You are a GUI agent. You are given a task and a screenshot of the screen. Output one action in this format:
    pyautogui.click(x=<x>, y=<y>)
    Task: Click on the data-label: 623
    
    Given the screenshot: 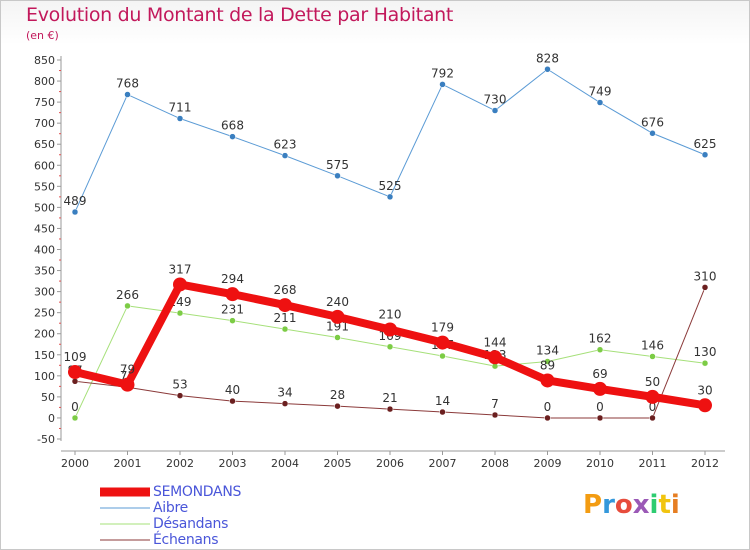 What is the action you would take?
    pyautogui.click(x=285, y=145)
    